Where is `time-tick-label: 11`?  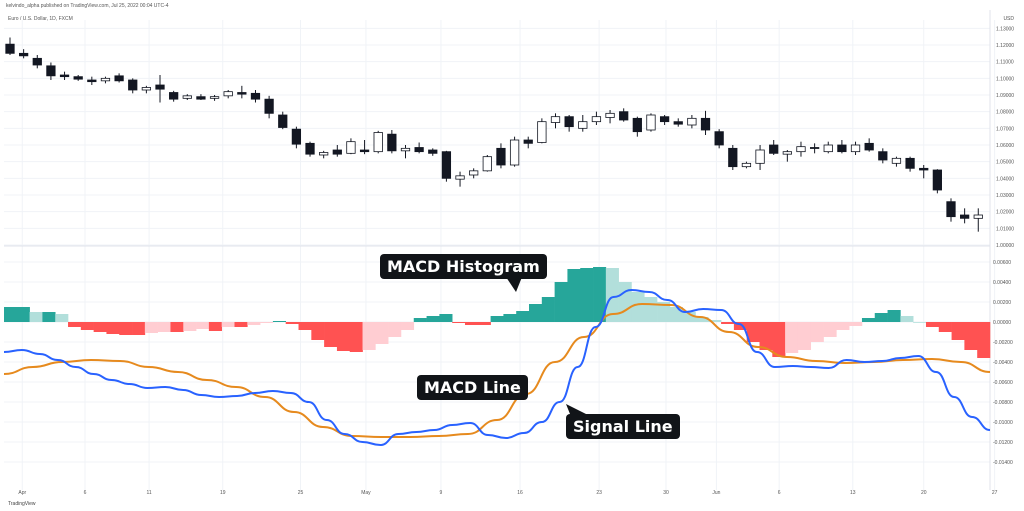 time-tick-label: 11 is located at coordinates (149, 493).